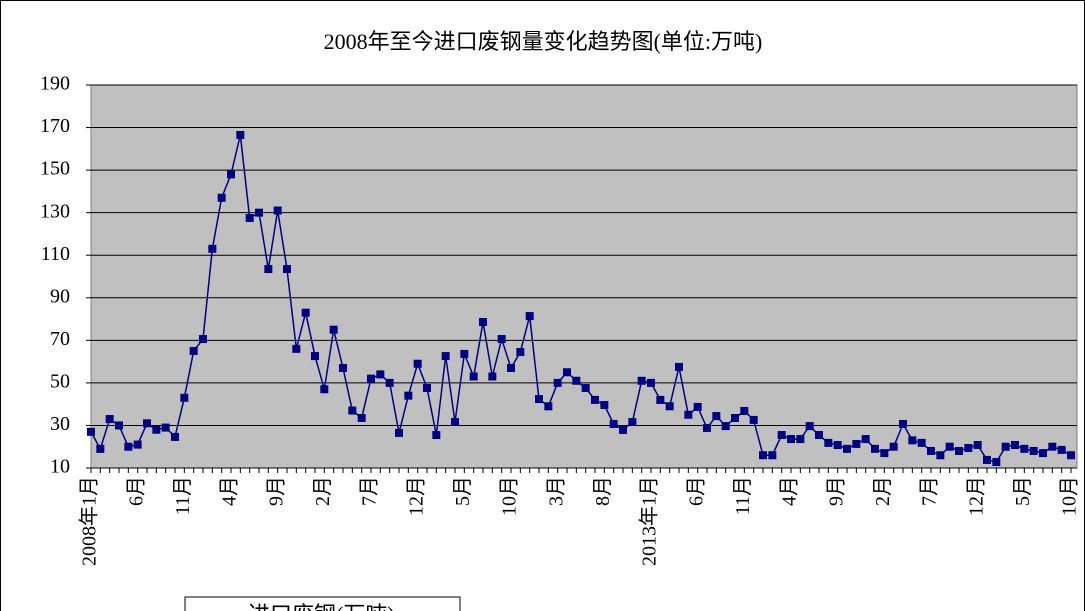 The image size is (1085, 611). Describe the element at coordinates (603, 491) in the screenshot. I see `x-tick-label: 8月` at that location.